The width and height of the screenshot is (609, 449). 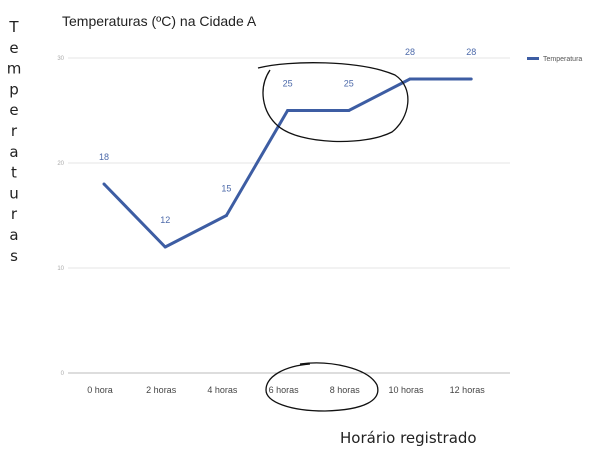 What do you see at coordinates (161, 390) in the screenshot?
I see `x-tick-label: 2 horas` at bounding box center [161, 390].